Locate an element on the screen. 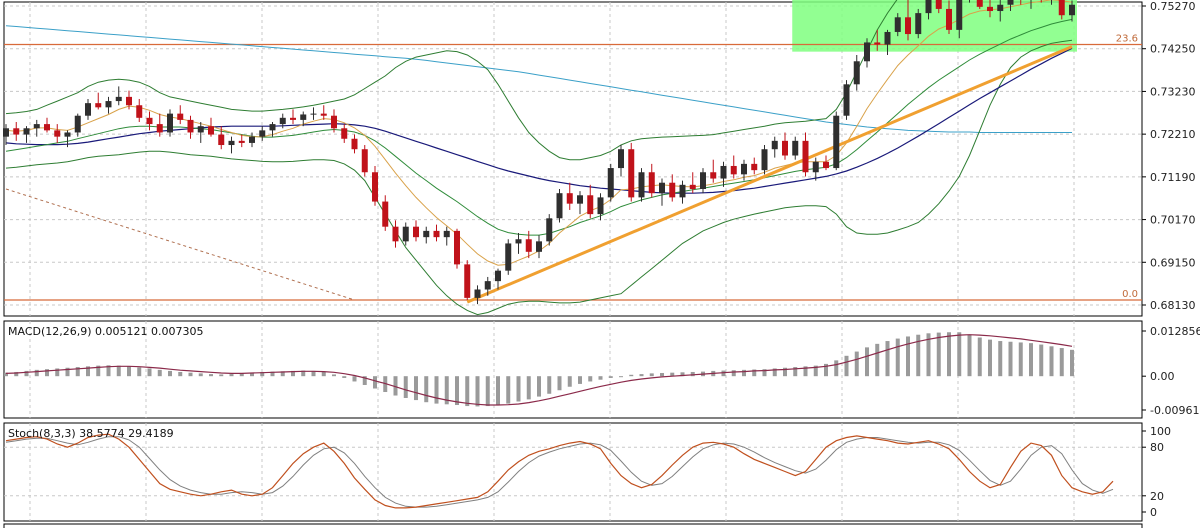 This screenshot has width=1200, height=528. price-tick-label: 0.75270 is located at coordinates (1173, 6).